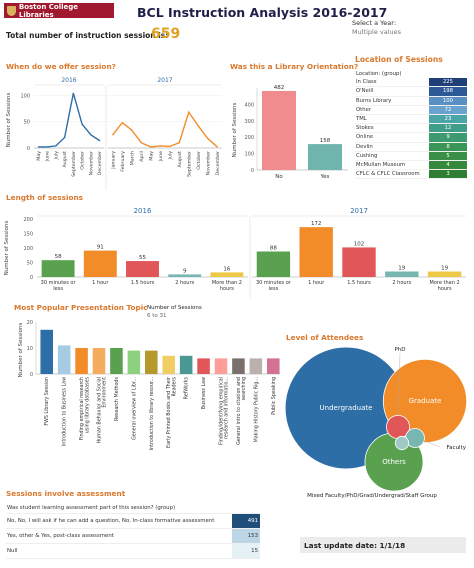 The height and width of the screenshot is (568, 474). Describe the element at coordinates (69, 120) in the screenshot. I see `when-series-line-2016` at that location.